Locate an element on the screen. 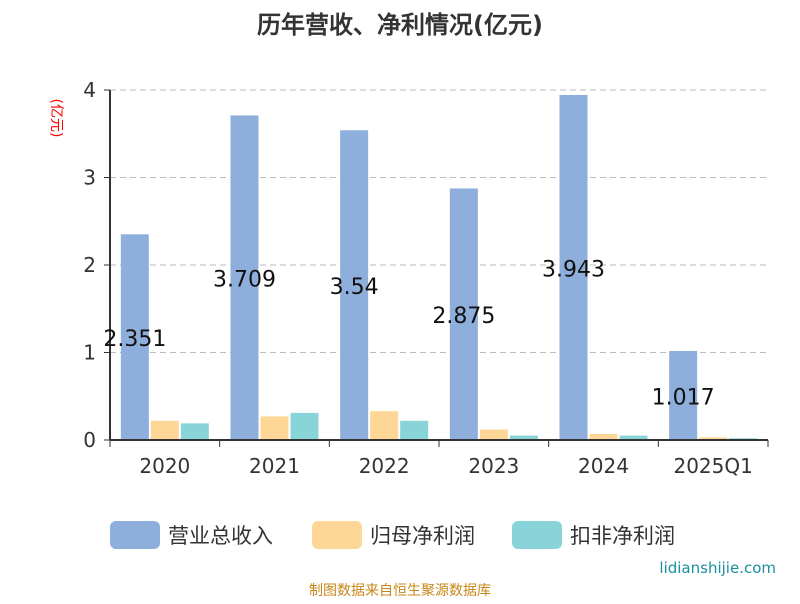  data-label: 3.709 is located at coordinates (244, 280).